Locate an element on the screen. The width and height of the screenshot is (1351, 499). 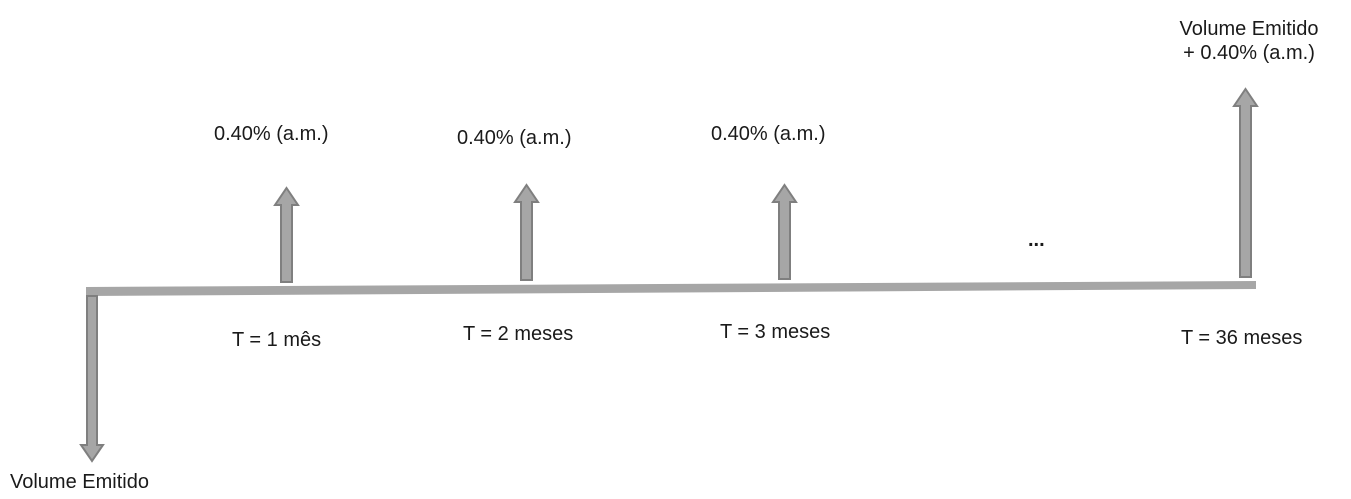
time-label-3: T = 3 meses is located at coordinates (775, 332).